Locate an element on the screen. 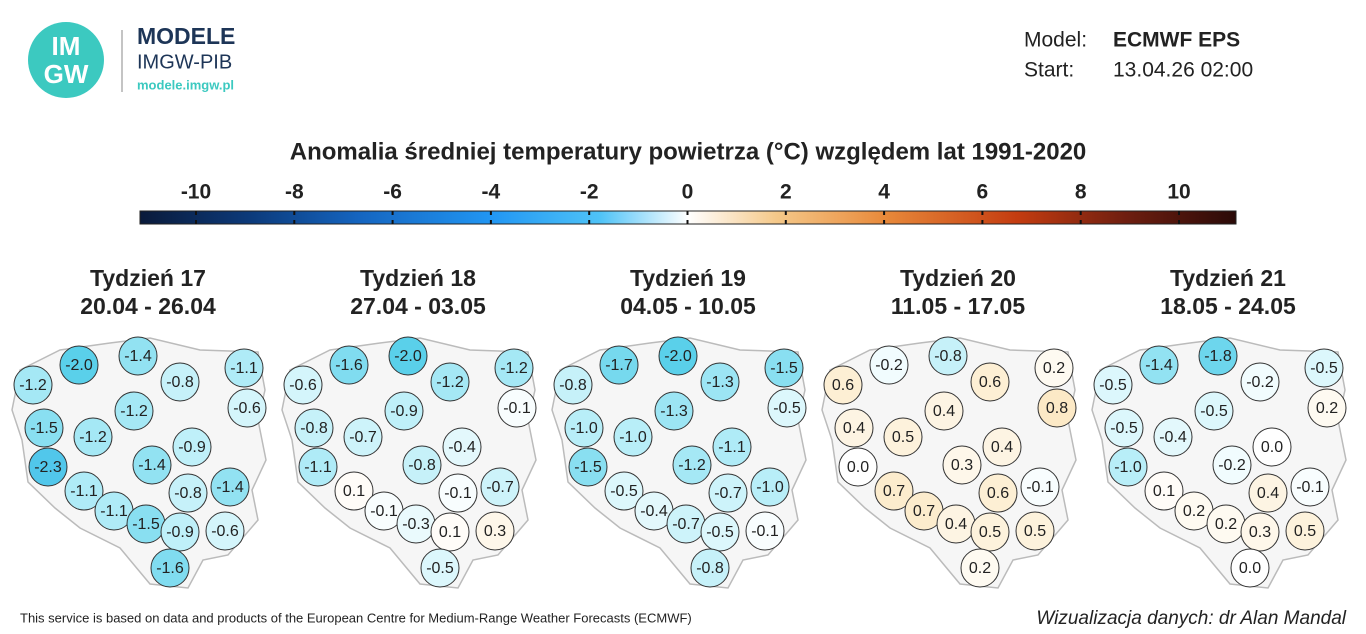 The height and width of the screenshot is (634, 1366). station-value: 0.0 is located at coordinates (1272, 447).